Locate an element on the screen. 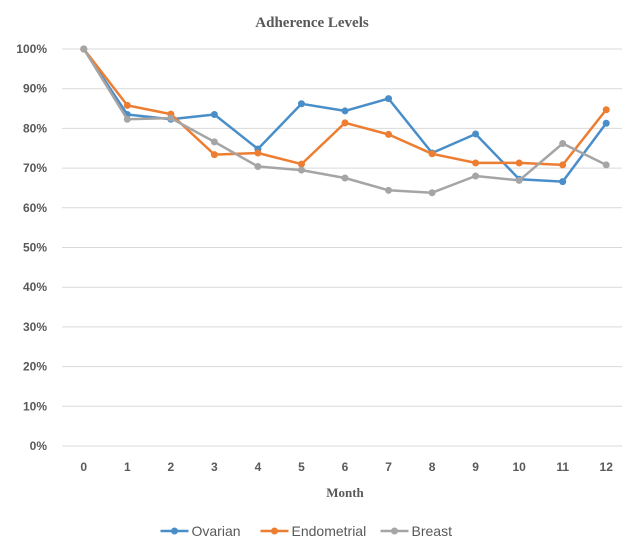 The height and width of the screenshot is (539, 624). x-tick-label: 6 is located at coordinates (345, 467).